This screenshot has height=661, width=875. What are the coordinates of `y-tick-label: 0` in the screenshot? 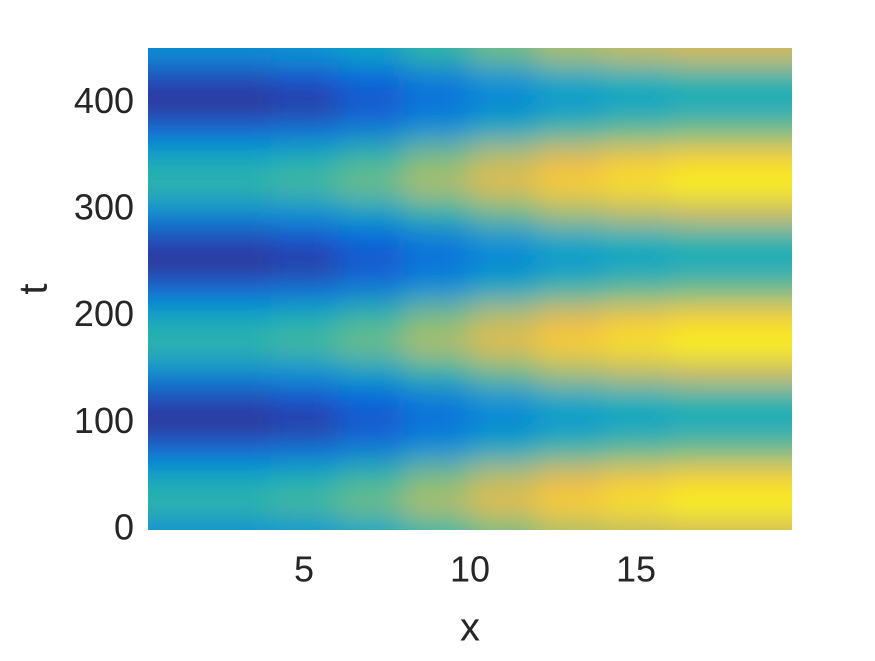 It's located at (124, 527).